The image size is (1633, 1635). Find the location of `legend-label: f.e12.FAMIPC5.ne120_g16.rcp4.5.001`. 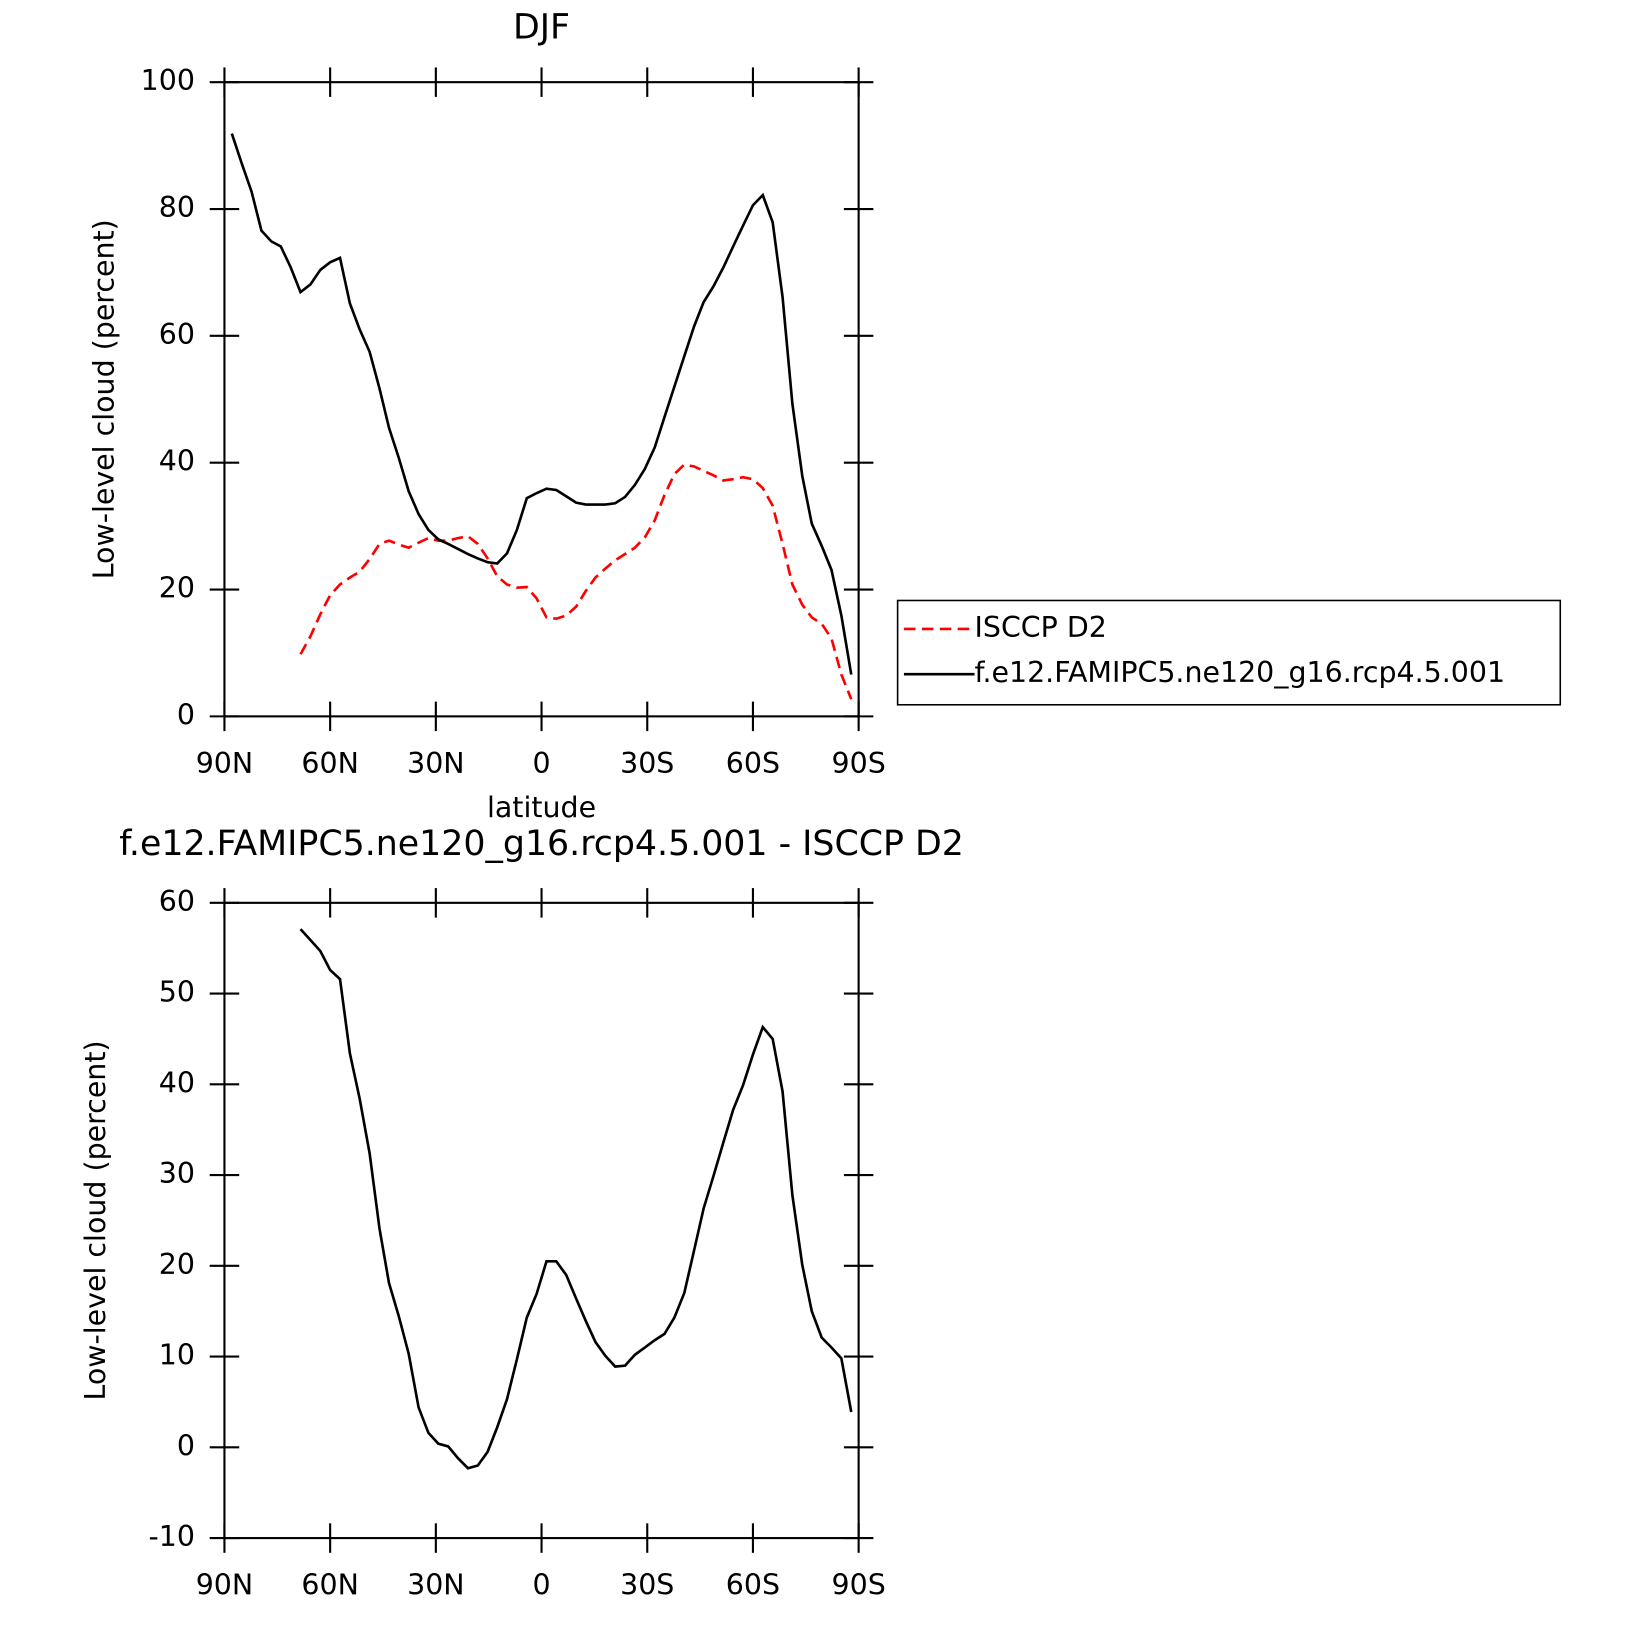

legend-label: f.e12.FAMIPC5.ne120_g16.rcp4.5.001 is located at coordinates (1240, 672).